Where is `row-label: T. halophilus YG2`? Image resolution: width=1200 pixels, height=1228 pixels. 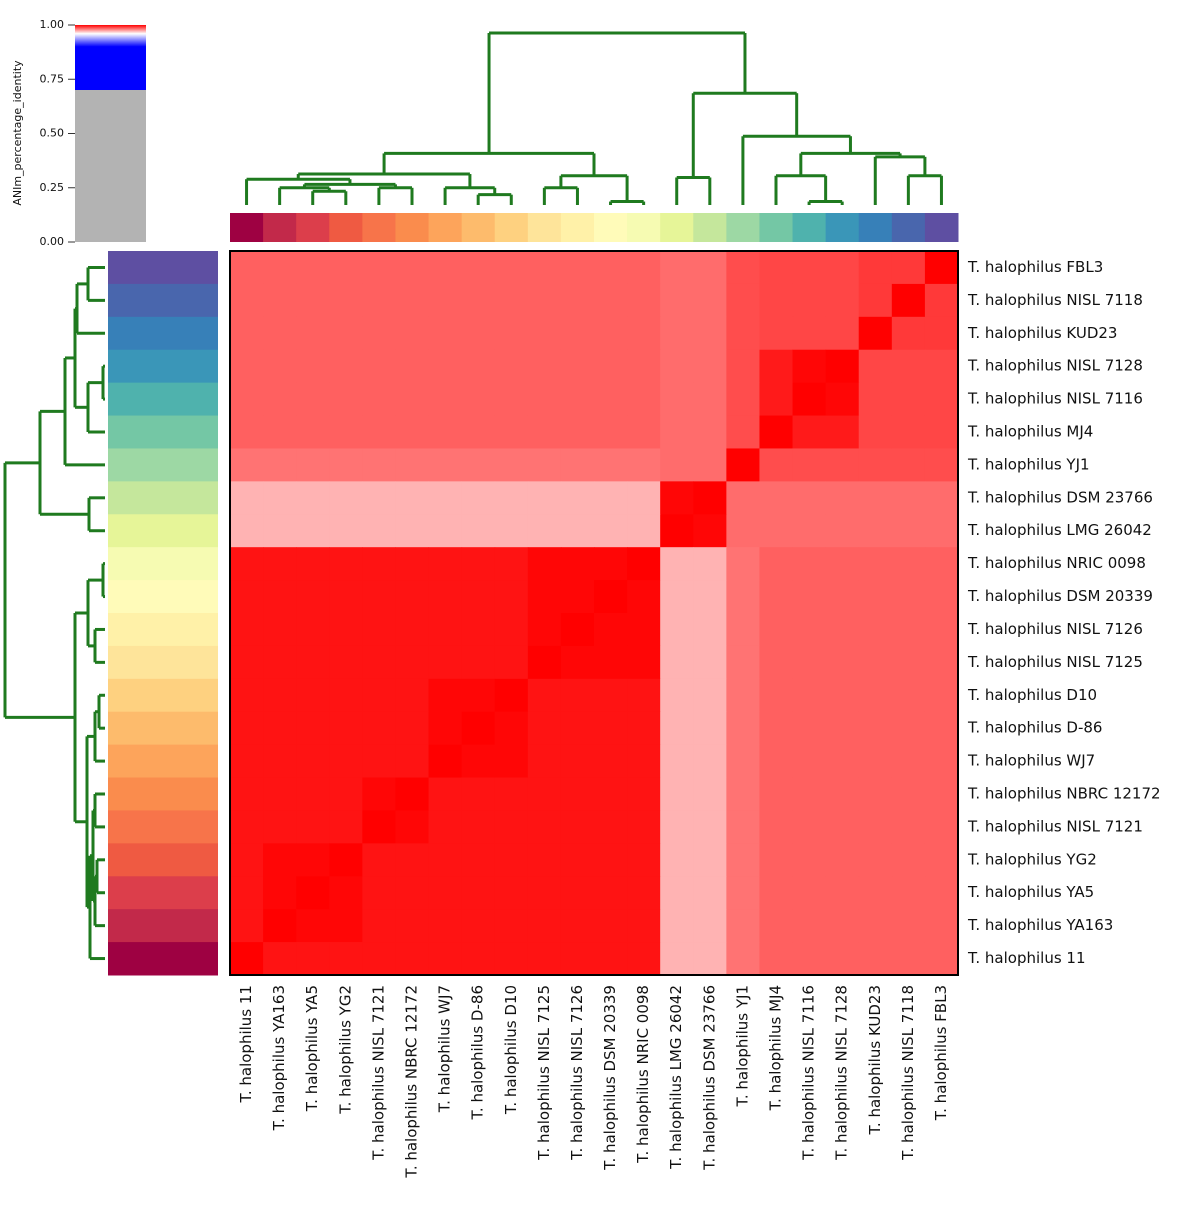 row-label: T. halophilus YG2 is located at coordinates (1032, 859).